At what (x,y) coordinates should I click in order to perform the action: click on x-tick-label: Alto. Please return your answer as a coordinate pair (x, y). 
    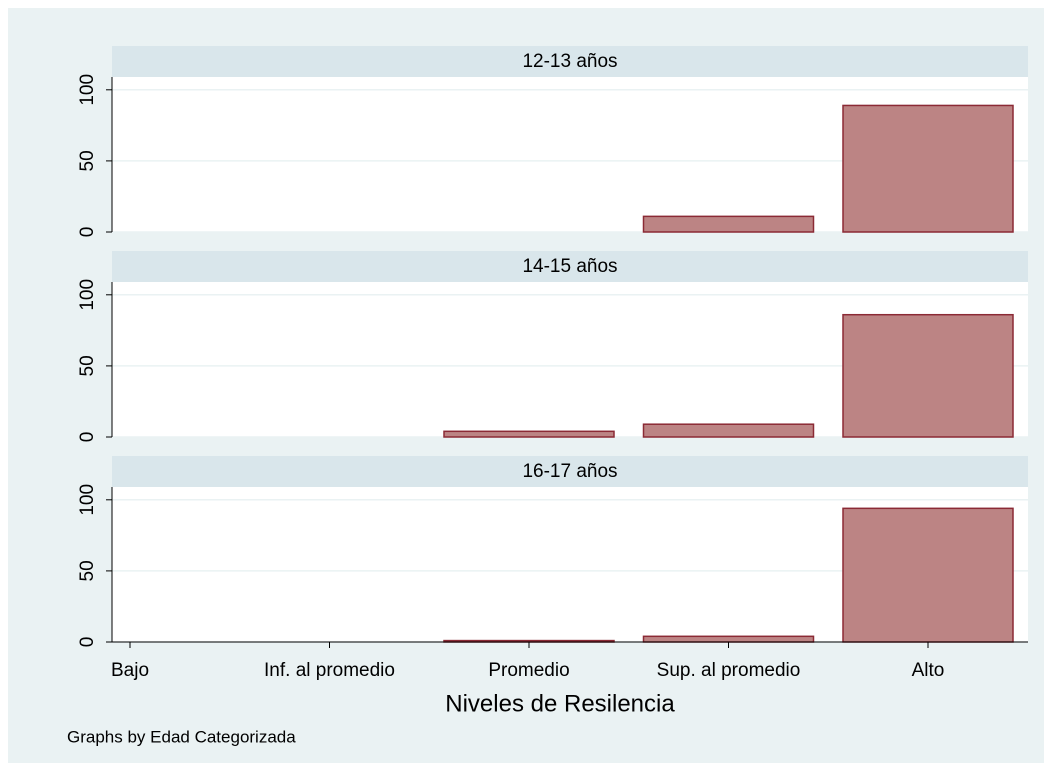
    Looking at the image, I should click on (928, 670).